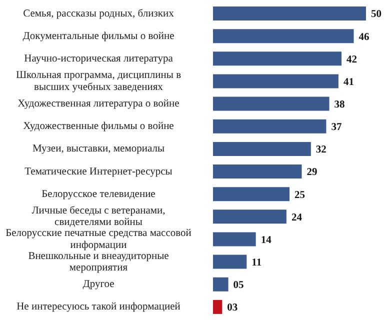 This screenshot has height=320, width=392. What do you see at coordinates (266, 240) in the screenshot?
I see `data-label: 14` at bounding box center [266, 240].